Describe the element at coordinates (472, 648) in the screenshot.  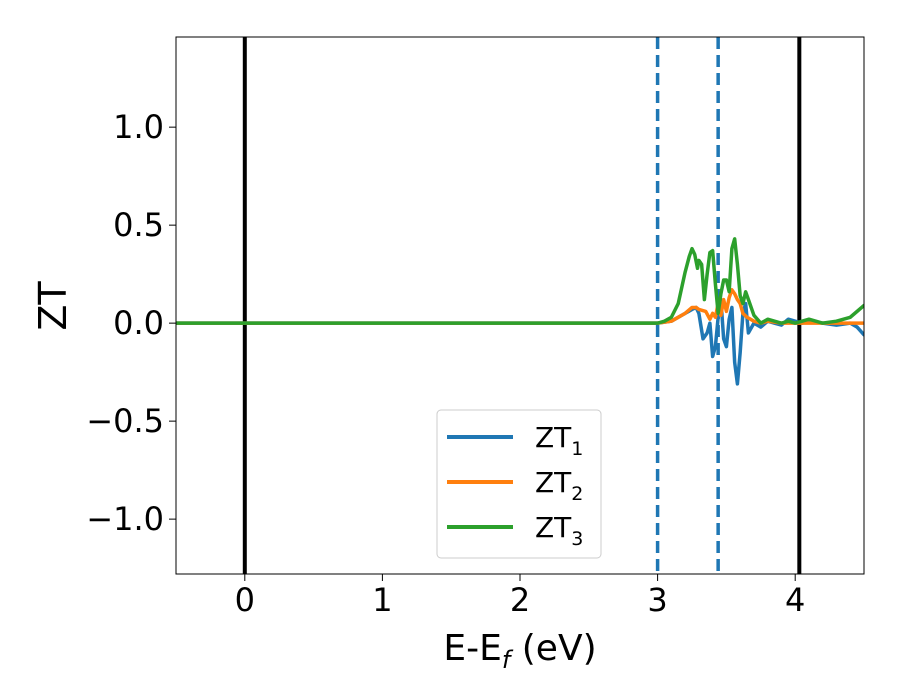
I see `x-axis-label-main: E-E` at that location.